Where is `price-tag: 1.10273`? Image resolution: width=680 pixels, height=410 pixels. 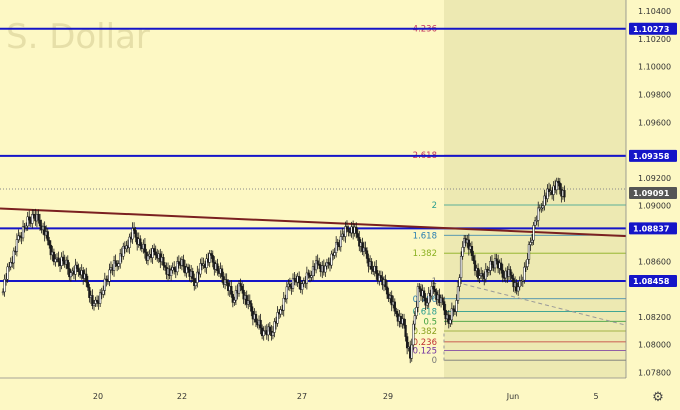 price-tag: 1.10273 is located at coordinates (653, 28).